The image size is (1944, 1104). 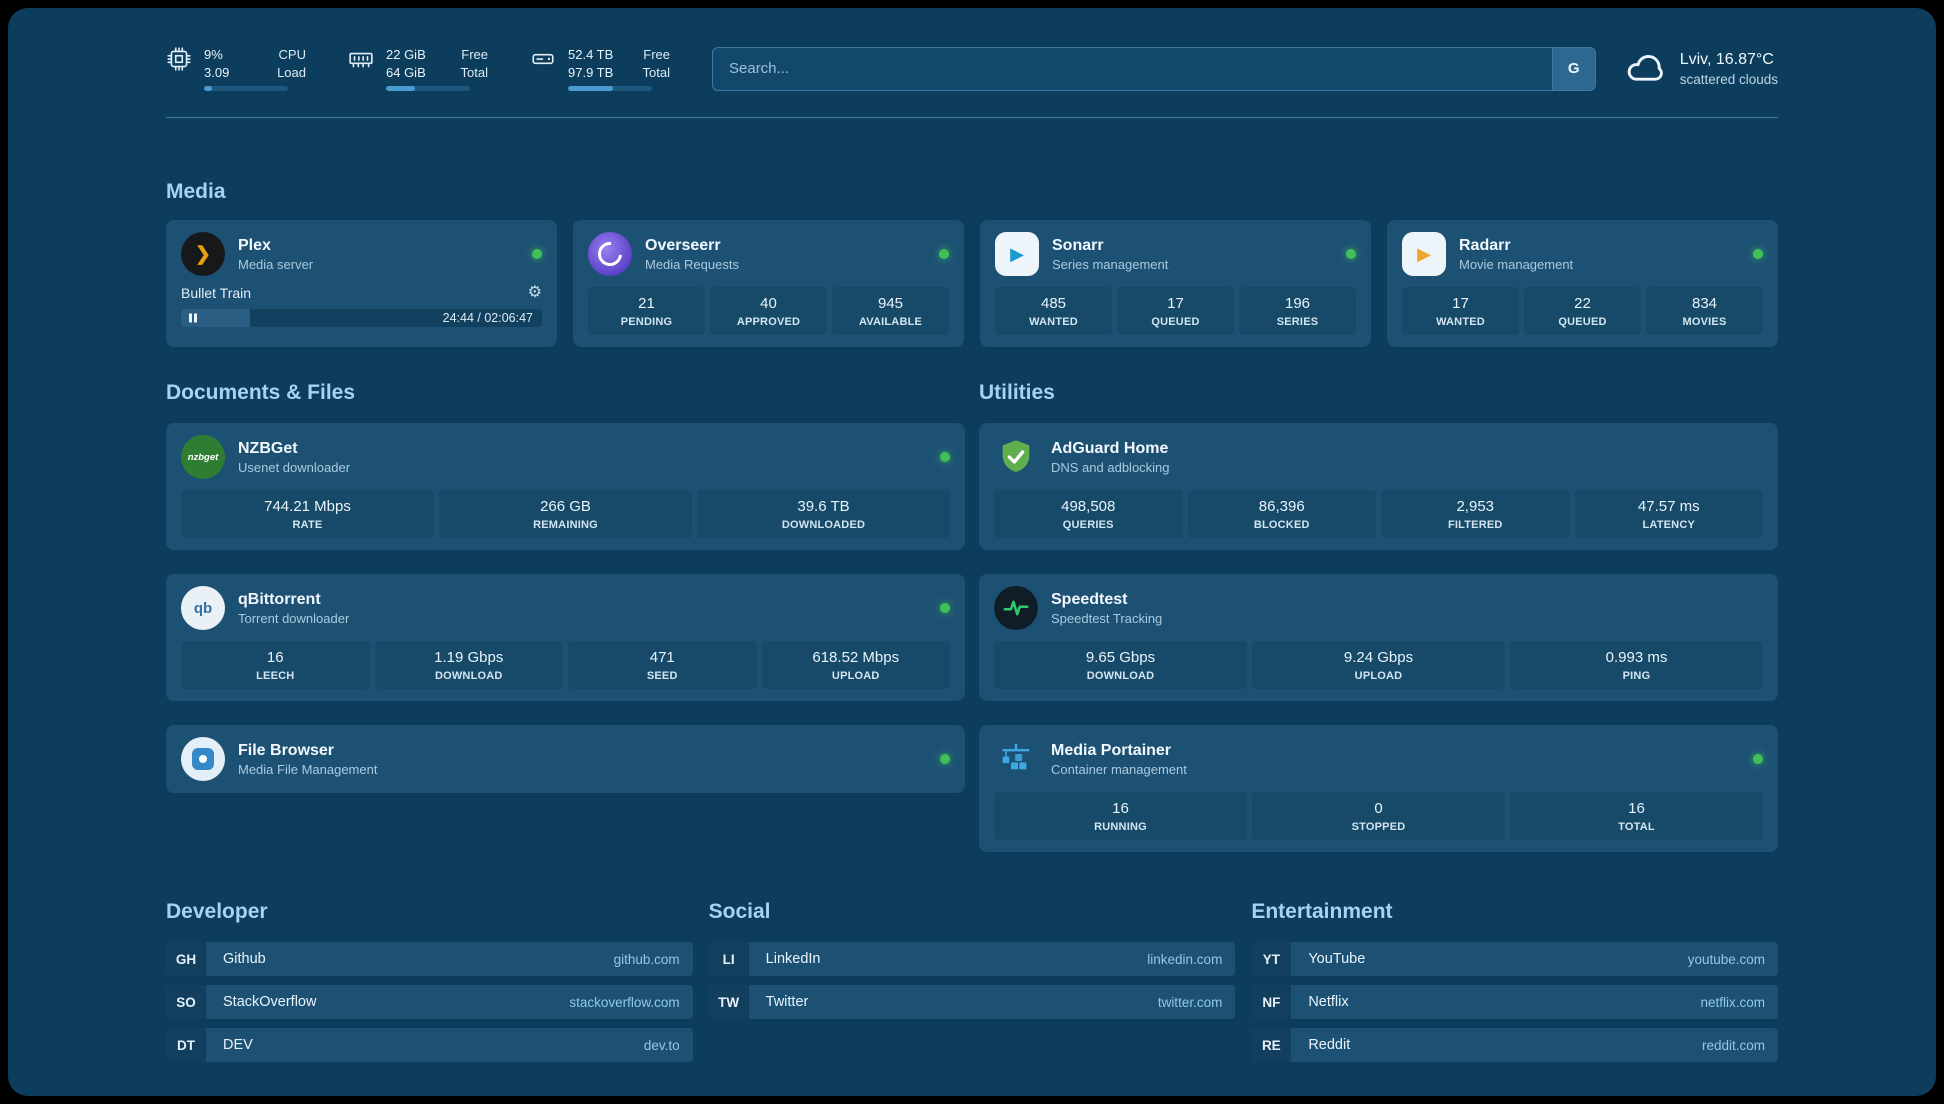 I want to click on app-subtitle: Torrent downloader, so click(x=294, y=618).